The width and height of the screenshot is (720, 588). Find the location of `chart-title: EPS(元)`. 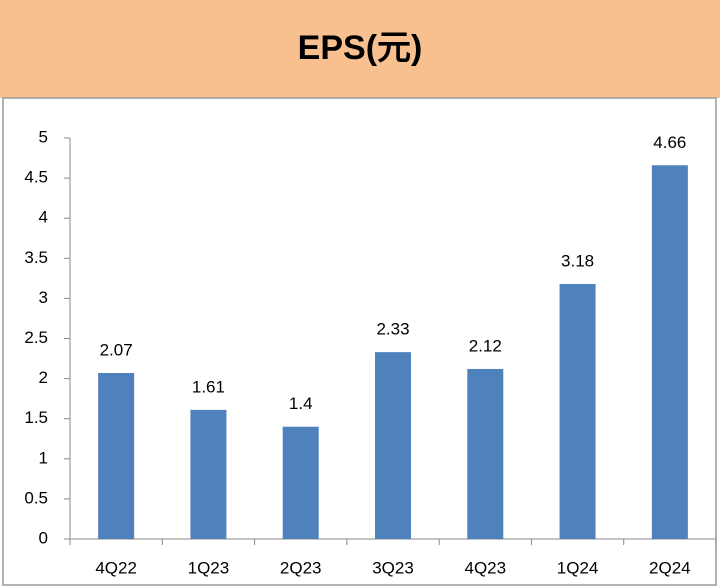

chart-title: EPS(元) is located at coordinates (360, 48).